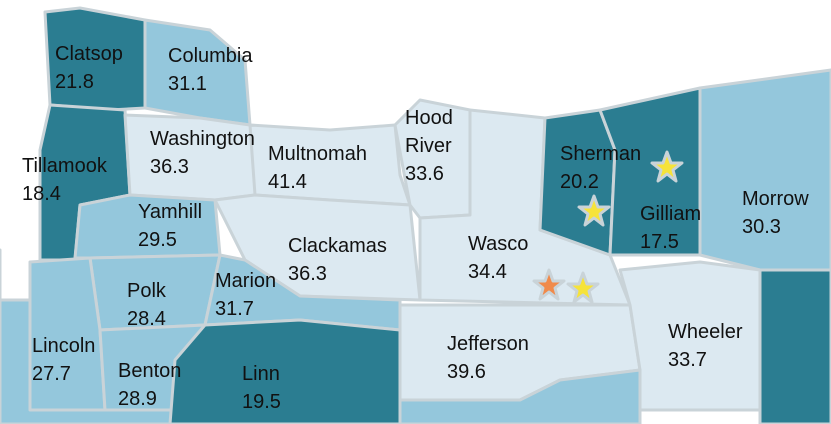 This screenshot has height=424, width=831. I want to click on county-name: Lincoln, so click(64, 346).